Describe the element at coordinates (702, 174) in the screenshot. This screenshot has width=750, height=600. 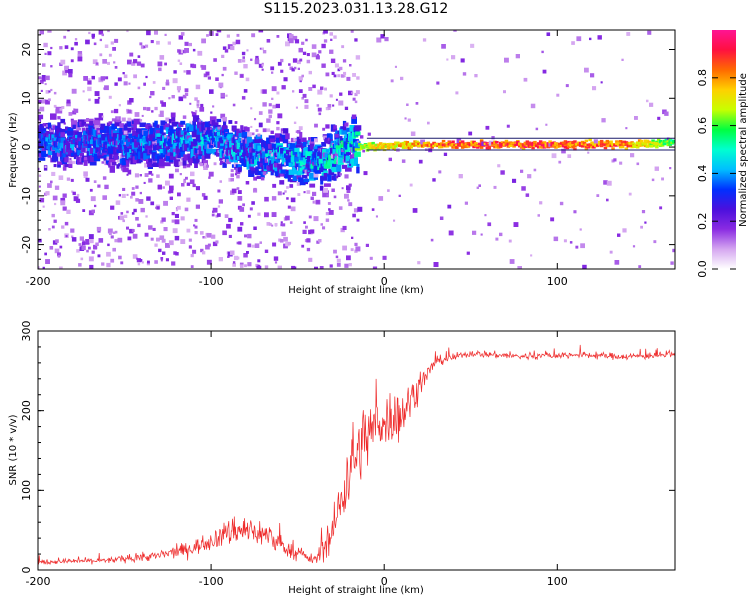
I see `colorbar-tick-label: 0.4` at that location.